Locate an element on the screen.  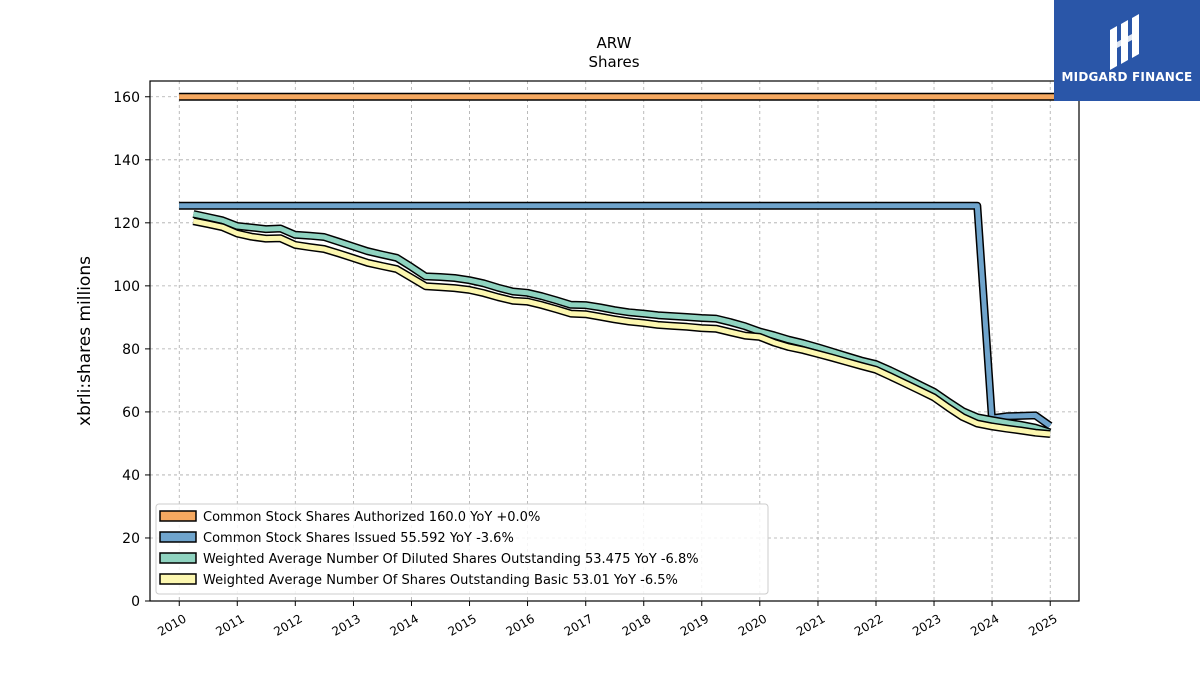
x-tick-label: 2011 is located at coordinates (229, 624).